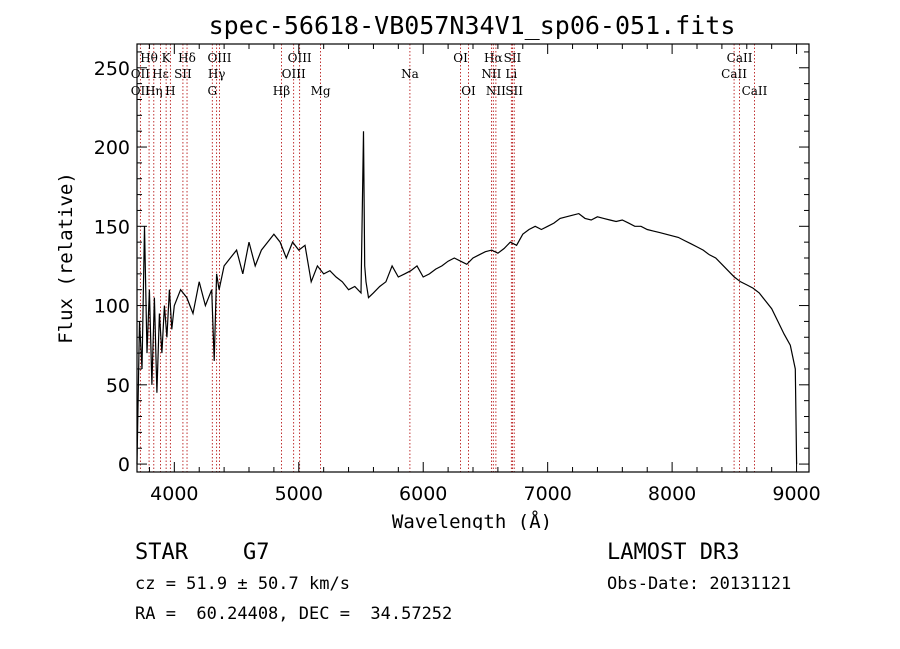 The width and height of the screenshot is (900, 649). Describe the element at coordinates (242, 584) in the screenshot. I see `redshift-cz: cz = 51.9 ± 50.7 km/s` at that location.